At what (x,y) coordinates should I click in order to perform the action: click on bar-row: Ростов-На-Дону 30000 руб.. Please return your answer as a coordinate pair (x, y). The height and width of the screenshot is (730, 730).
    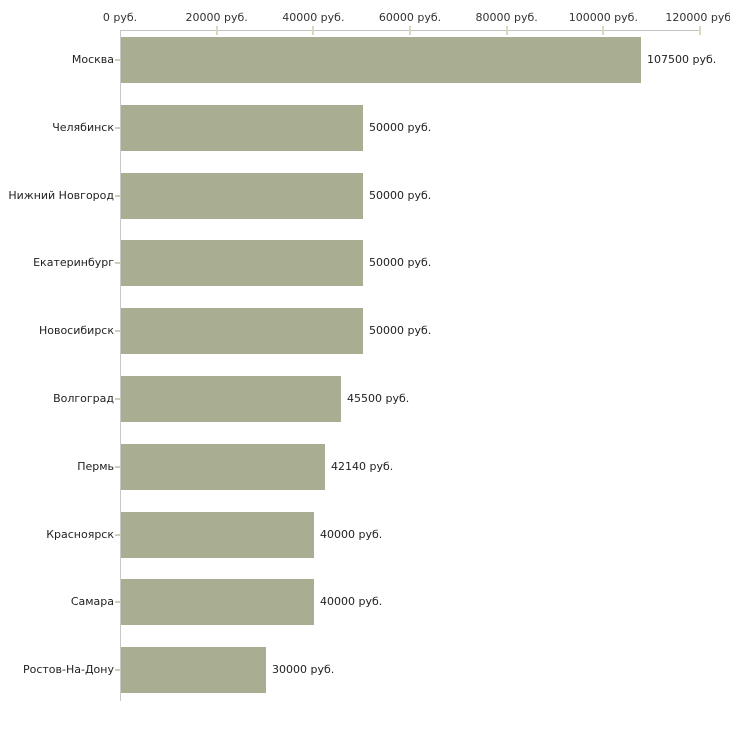
    Looking at the image, I should click on (365, 670).